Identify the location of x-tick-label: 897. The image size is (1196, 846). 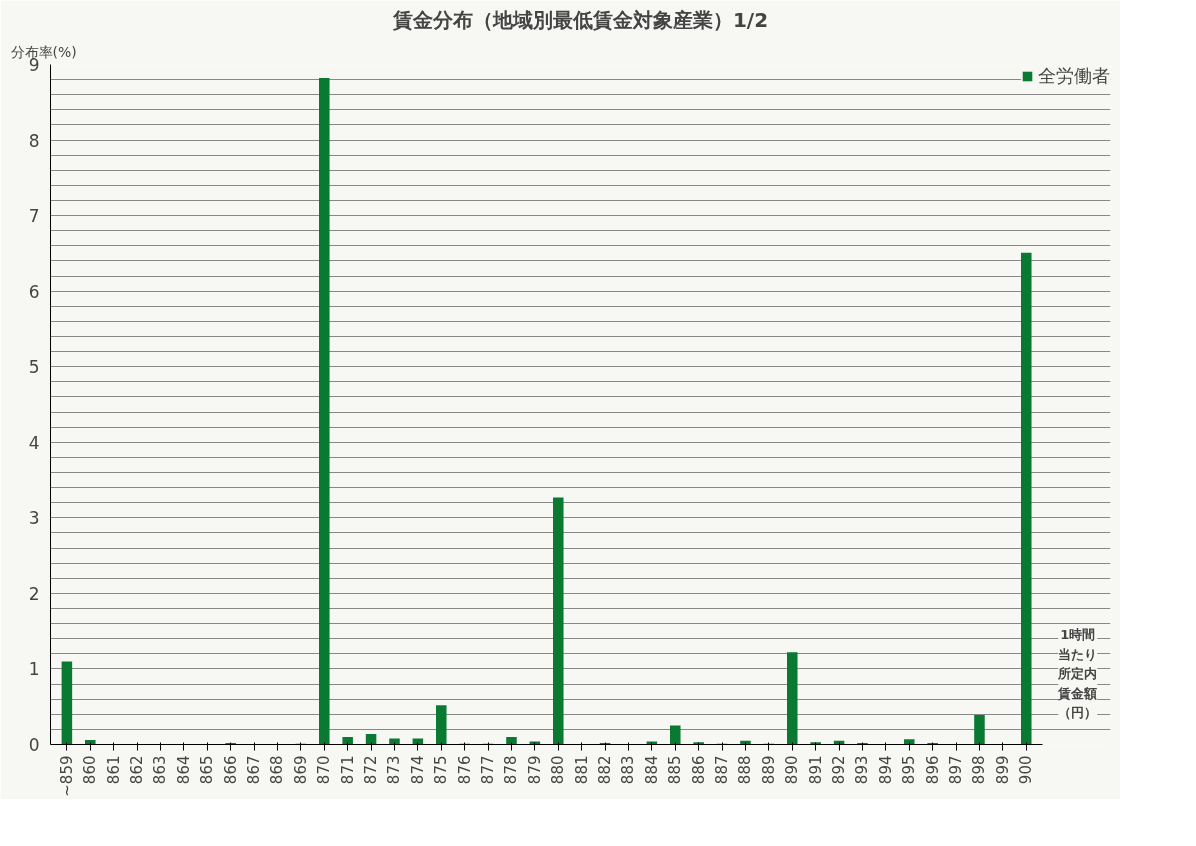
(956, 770).